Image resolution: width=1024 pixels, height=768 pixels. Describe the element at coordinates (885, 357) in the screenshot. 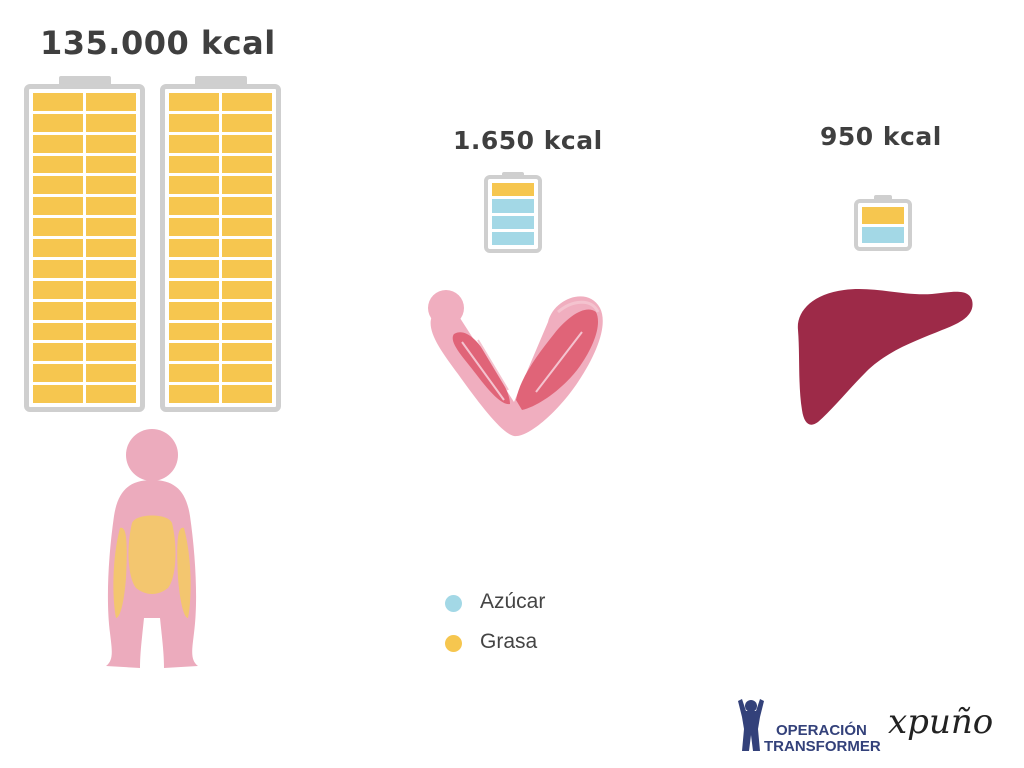

I see `liver-icon` at that location.